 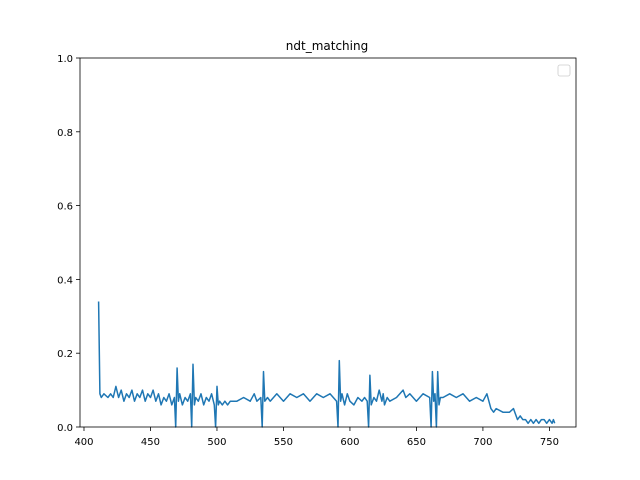 I want to click on y-tick-label: 0.0, so click(x=65, y=428).